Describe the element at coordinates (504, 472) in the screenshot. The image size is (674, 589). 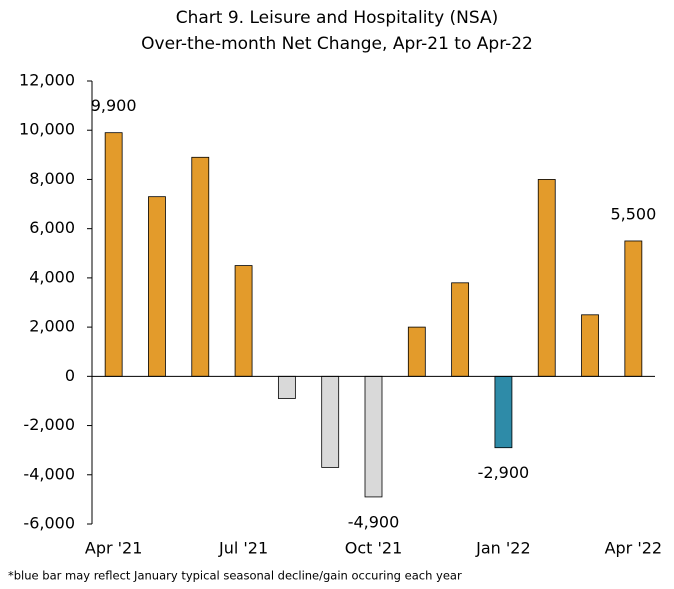
I see `data-label: -2,900` at that location.